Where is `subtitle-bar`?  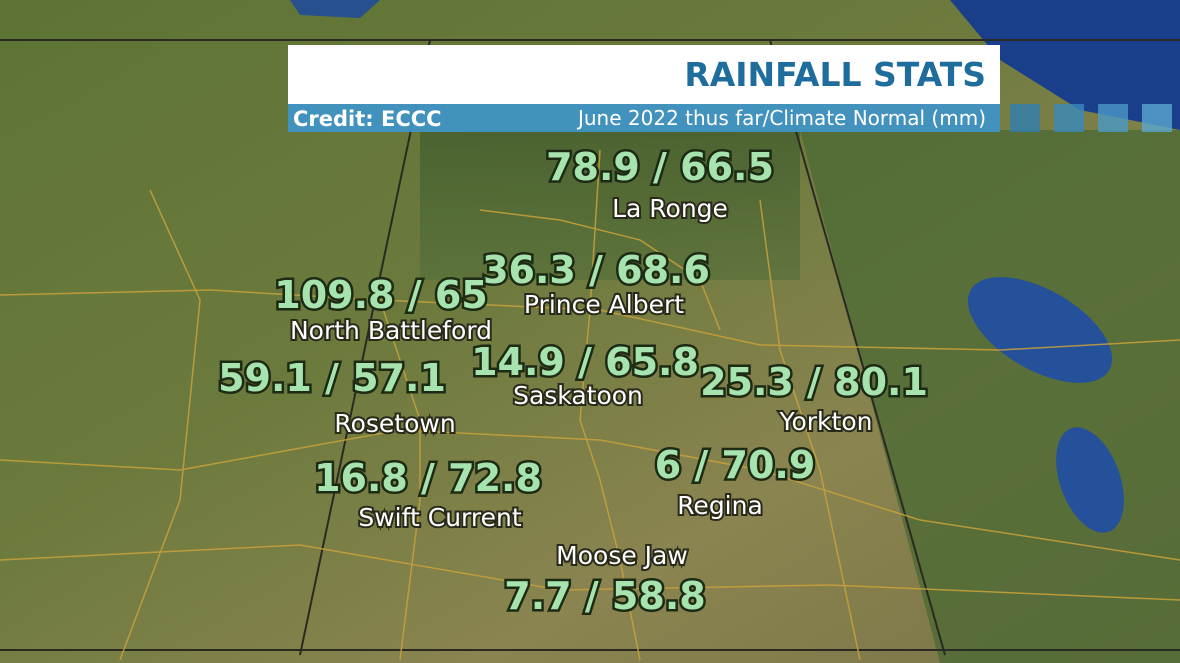 subtitle-bar is located at coordinates (644, 118).